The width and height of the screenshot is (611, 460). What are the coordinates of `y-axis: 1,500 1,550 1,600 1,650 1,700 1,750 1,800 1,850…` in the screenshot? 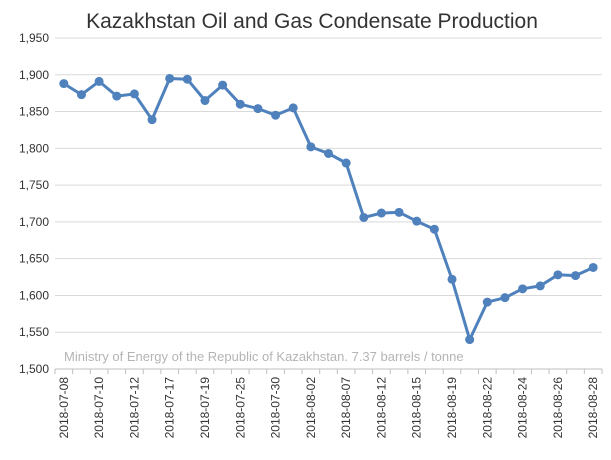 It's located at (34, 203).